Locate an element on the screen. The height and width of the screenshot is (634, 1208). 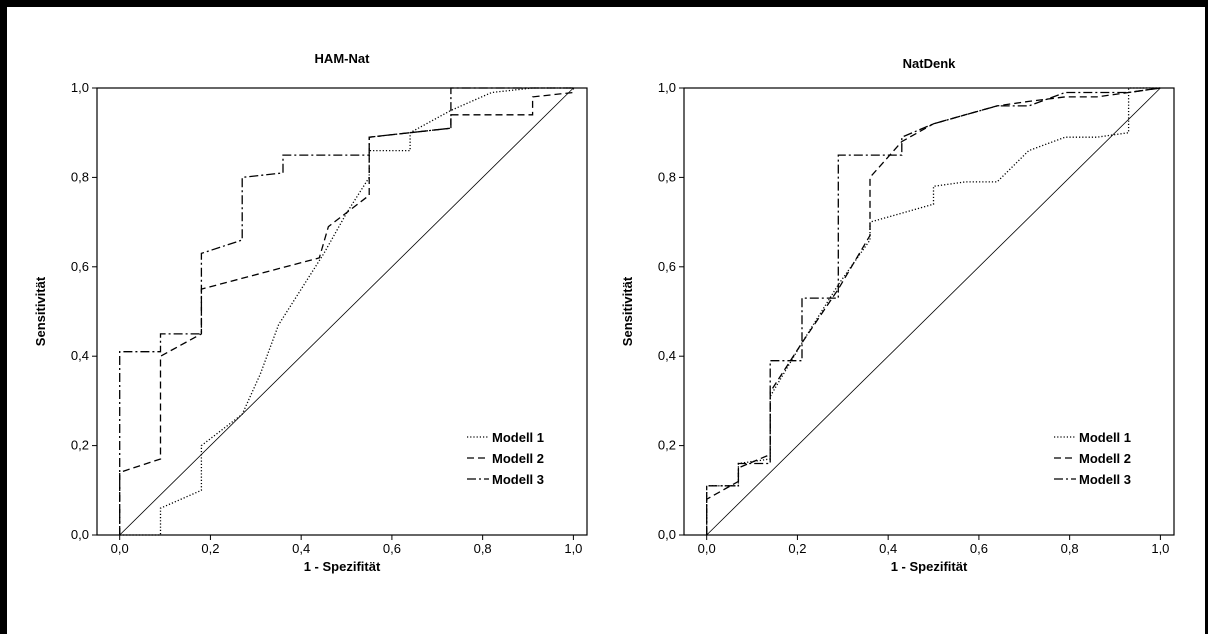
chart-title: HAM-Nat is located at coordinates (343, 58).